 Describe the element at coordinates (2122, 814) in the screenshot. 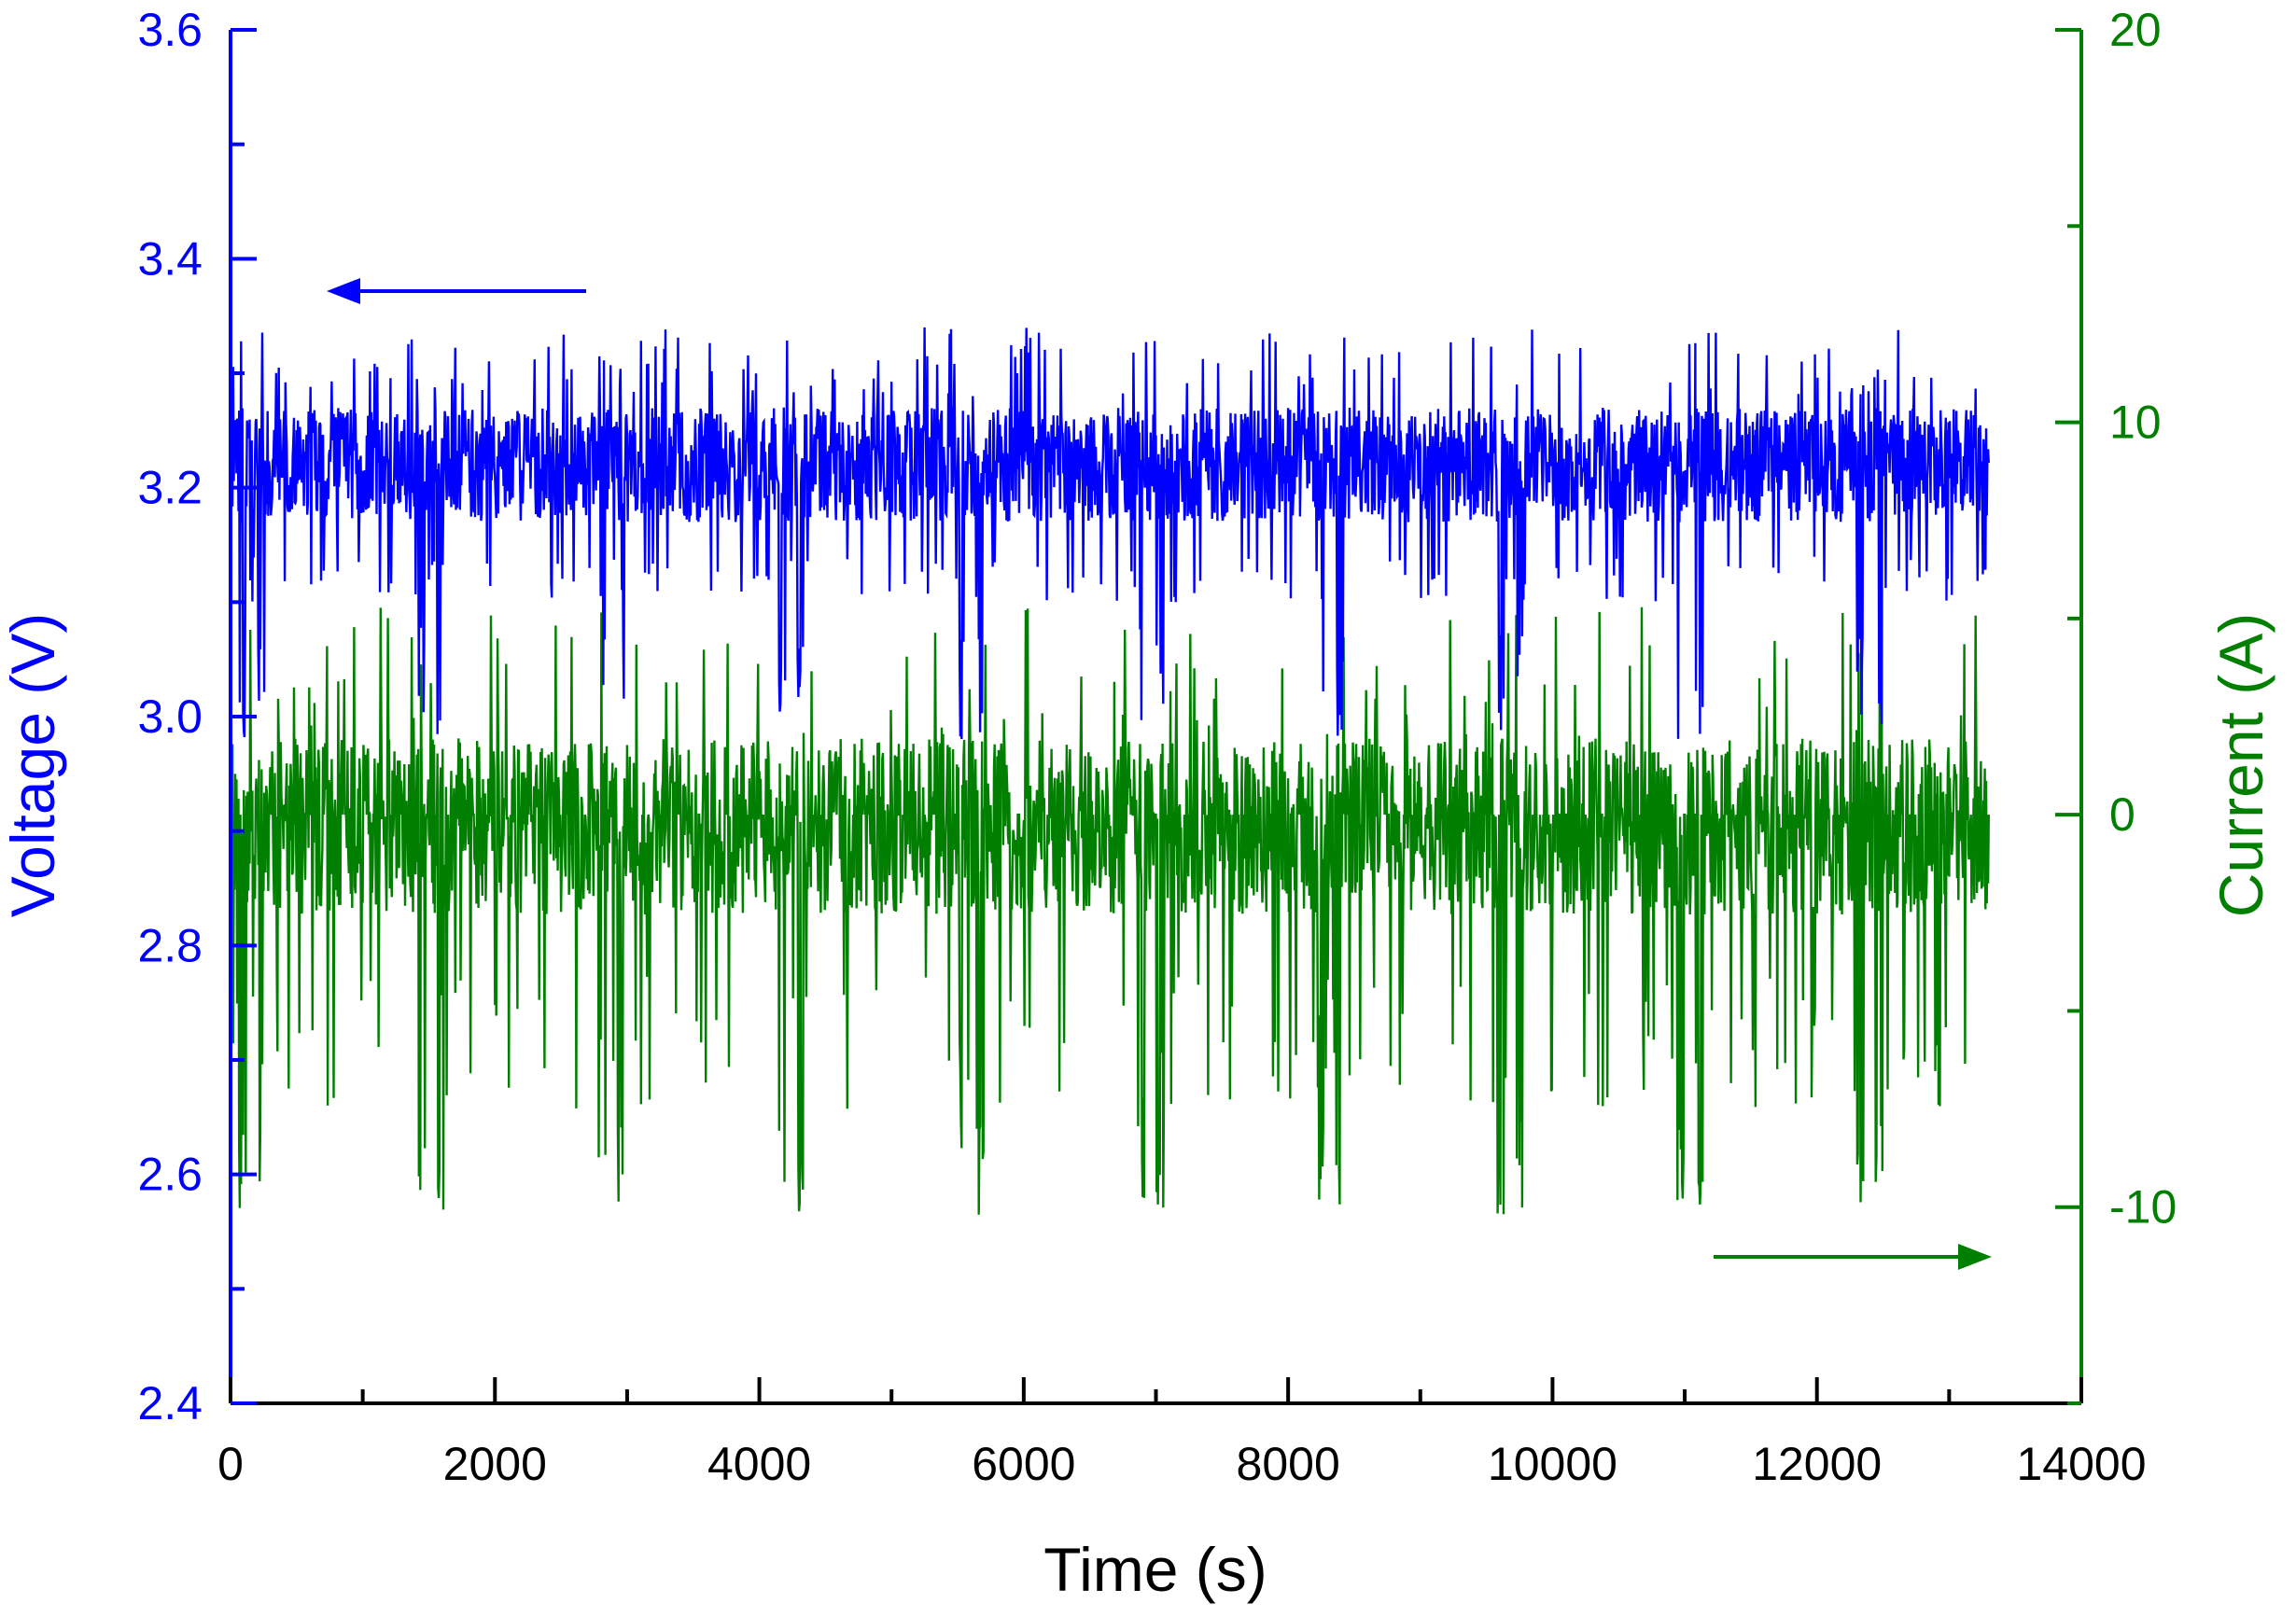

I see `right-tick-label: 0` at that location.